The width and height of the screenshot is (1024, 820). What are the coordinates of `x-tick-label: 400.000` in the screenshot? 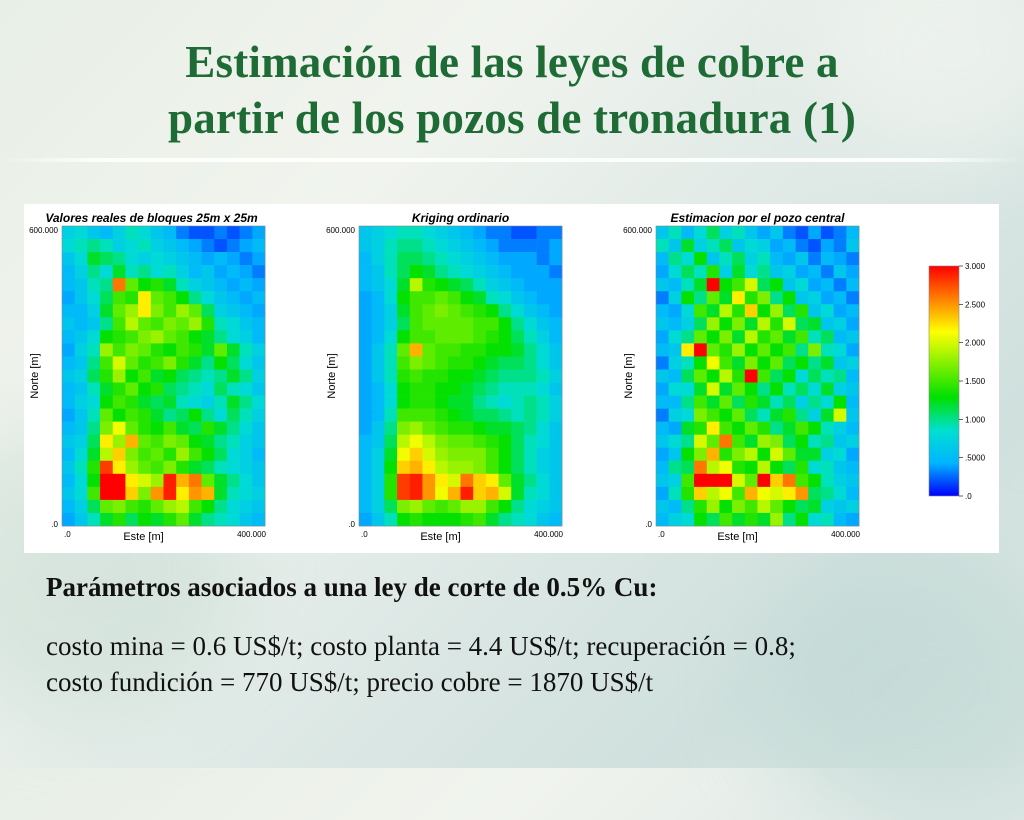 It's located at (845, 534).